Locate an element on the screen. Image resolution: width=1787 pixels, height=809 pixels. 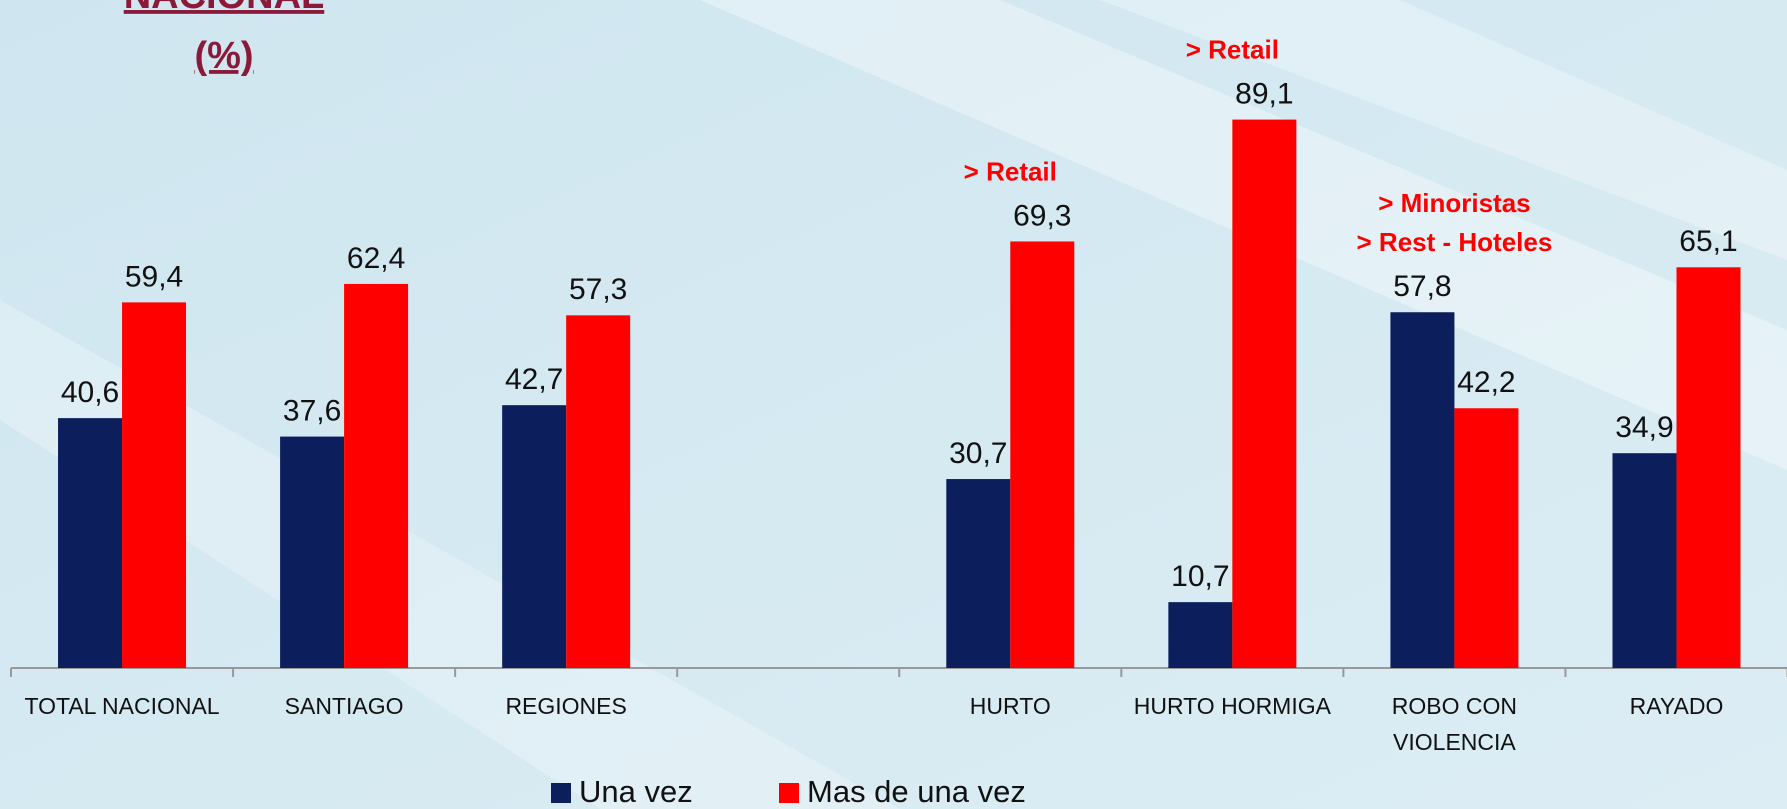
chart-title: (%) is located at coordinates (223, 56).